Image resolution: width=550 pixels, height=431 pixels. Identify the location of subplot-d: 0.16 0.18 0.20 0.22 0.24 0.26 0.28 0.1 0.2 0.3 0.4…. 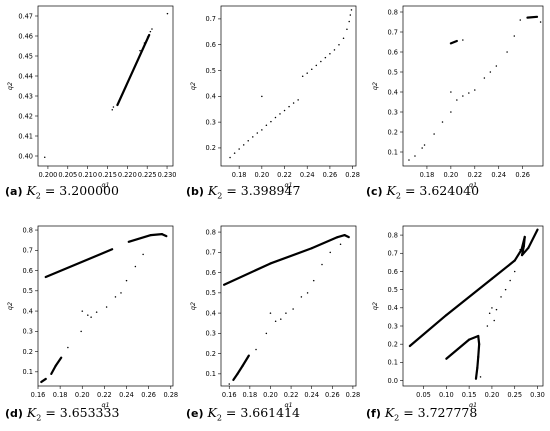
(90, 318).